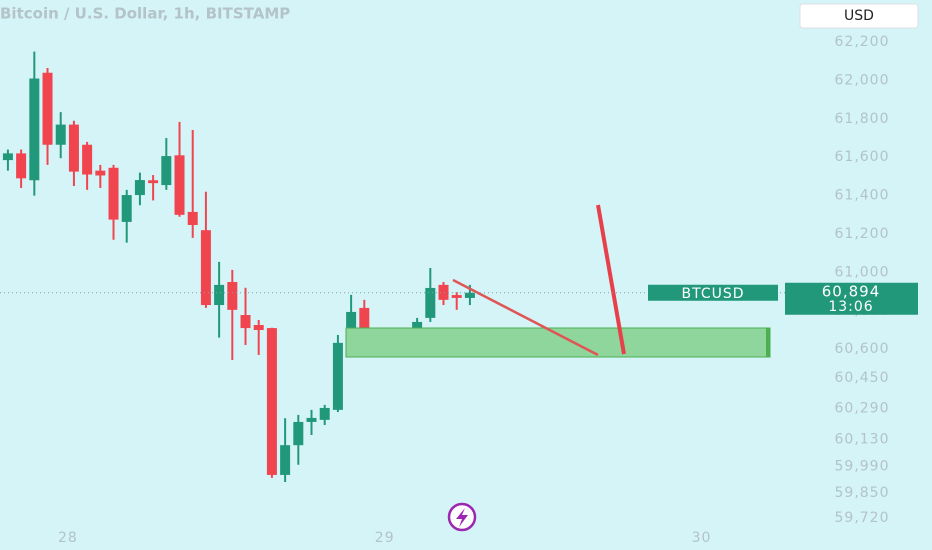 The image size is (932, 550). I want to click on y-tick-label: 61,000, so click(862, 272).